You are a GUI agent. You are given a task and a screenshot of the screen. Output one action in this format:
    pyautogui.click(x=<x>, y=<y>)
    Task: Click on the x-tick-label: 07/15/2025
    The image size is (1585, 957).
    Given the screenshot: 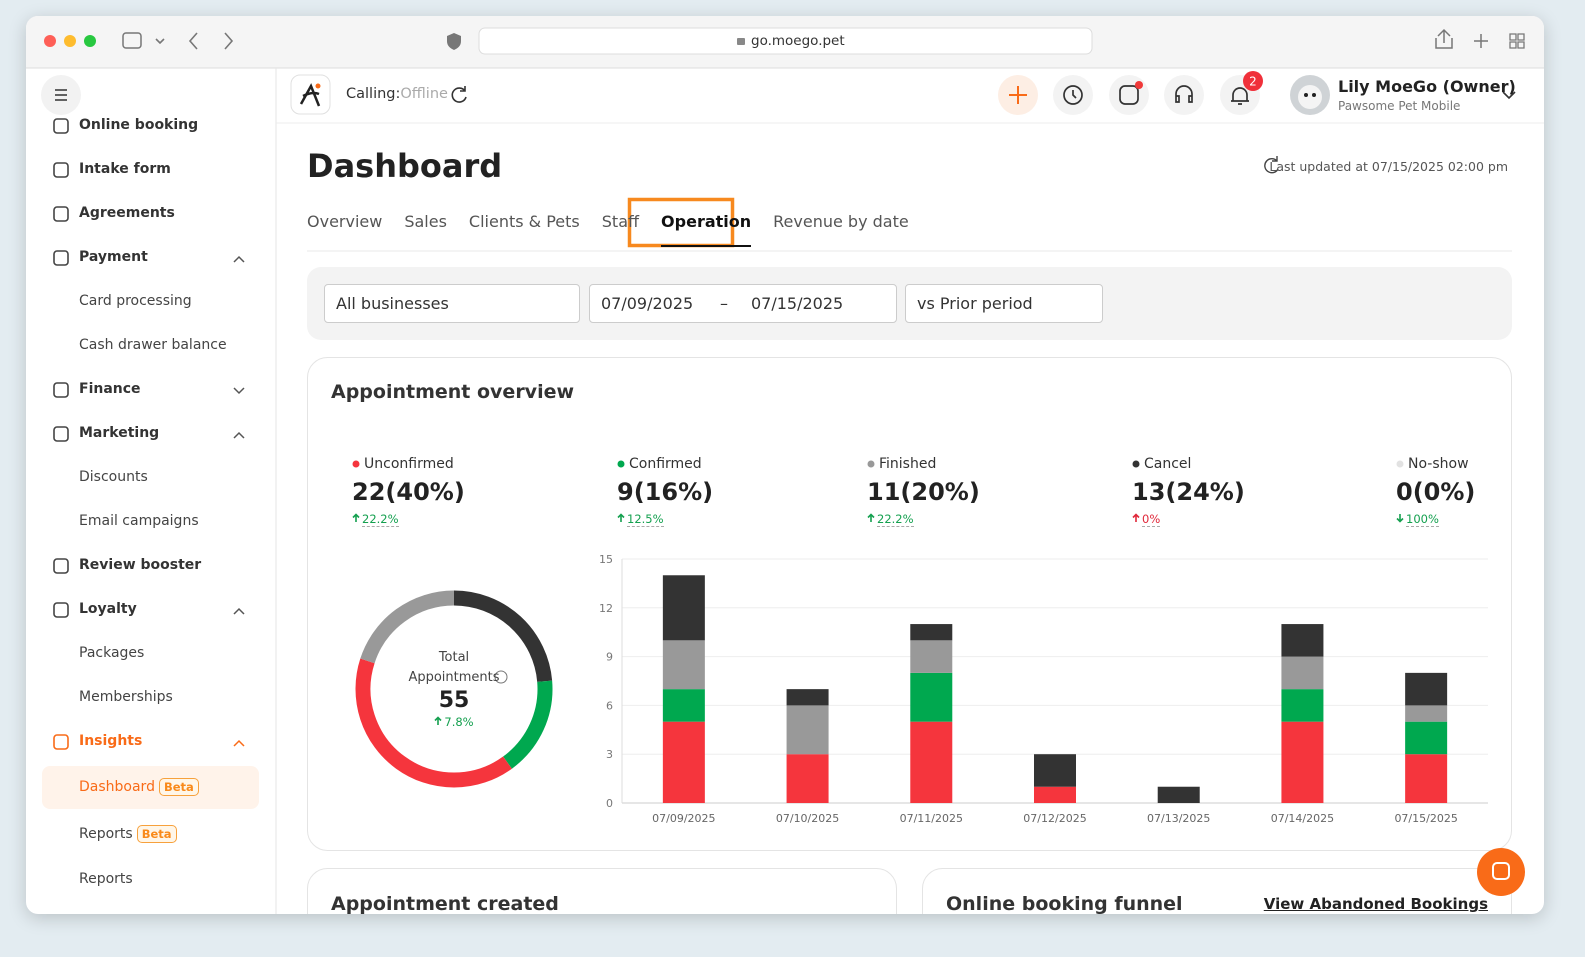 What is the action you would take?
    pyautogui.click(x=1425, y=818)
    